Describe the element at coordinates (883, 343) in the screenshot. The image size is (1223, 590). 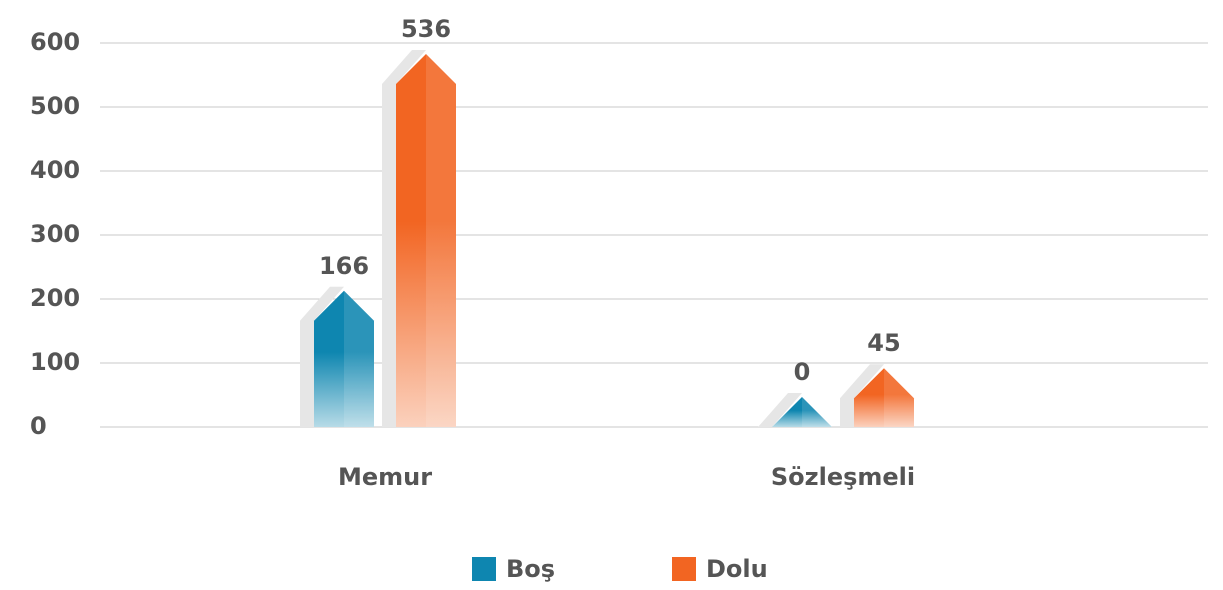
I see `data-label: 45` at that location.